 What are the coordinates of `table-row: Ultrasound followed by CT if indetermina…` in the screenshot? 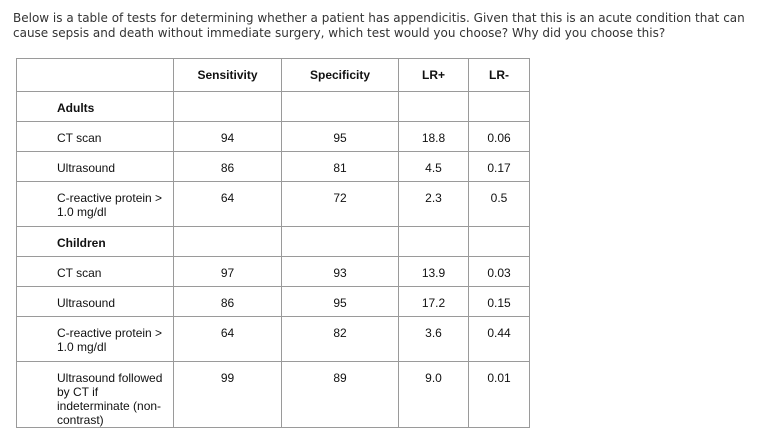 It's located at (273, 394).